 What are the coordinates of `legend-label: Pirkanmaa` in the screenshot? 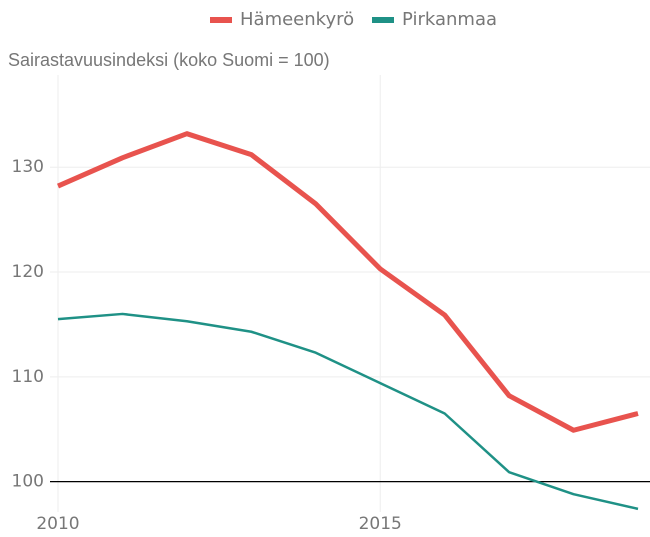 It's located at (449, 19).